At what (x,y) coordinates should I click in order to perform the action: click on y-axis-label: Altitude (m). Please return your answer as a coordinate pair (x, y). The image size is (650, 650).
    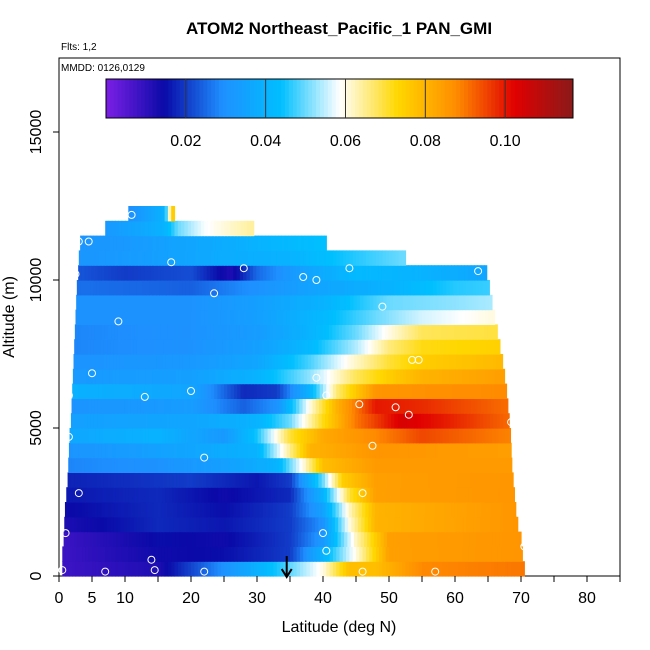
    Looking at the image, I should click on (9, 317).